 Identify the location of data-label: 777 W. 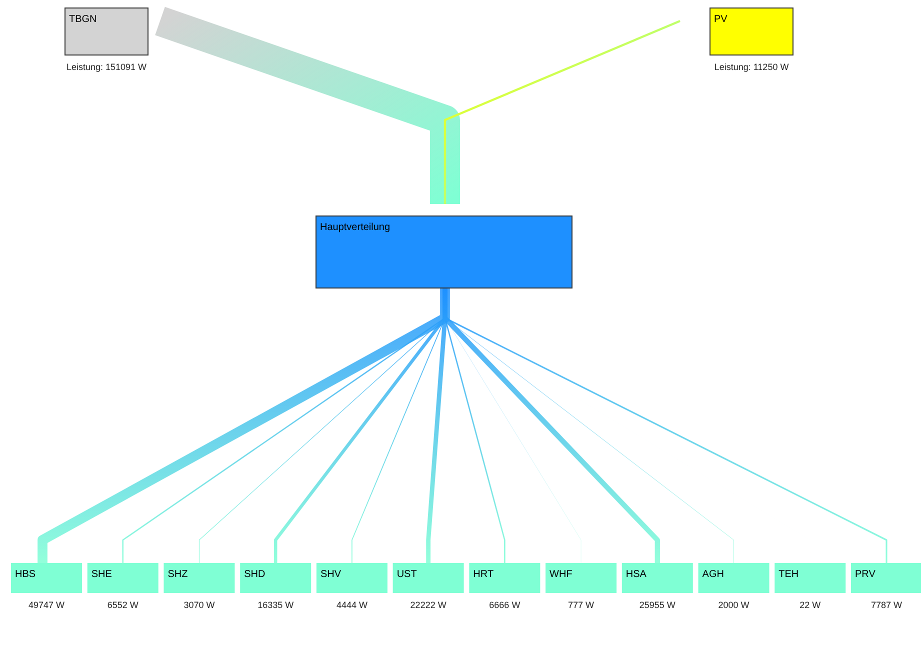
(581, 605).